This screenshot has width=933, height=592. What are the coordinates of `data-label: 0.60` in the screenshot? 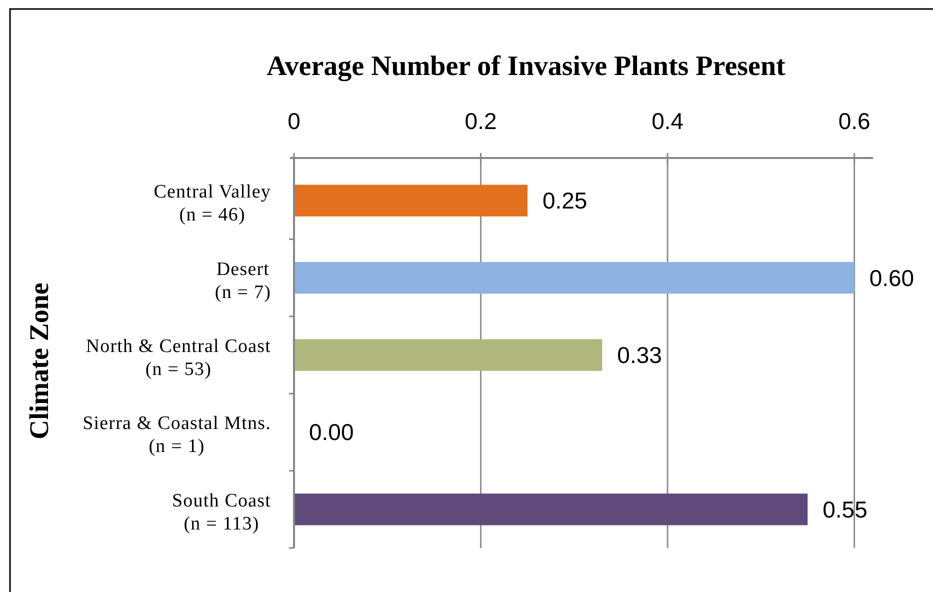 It's located at (891, 277).